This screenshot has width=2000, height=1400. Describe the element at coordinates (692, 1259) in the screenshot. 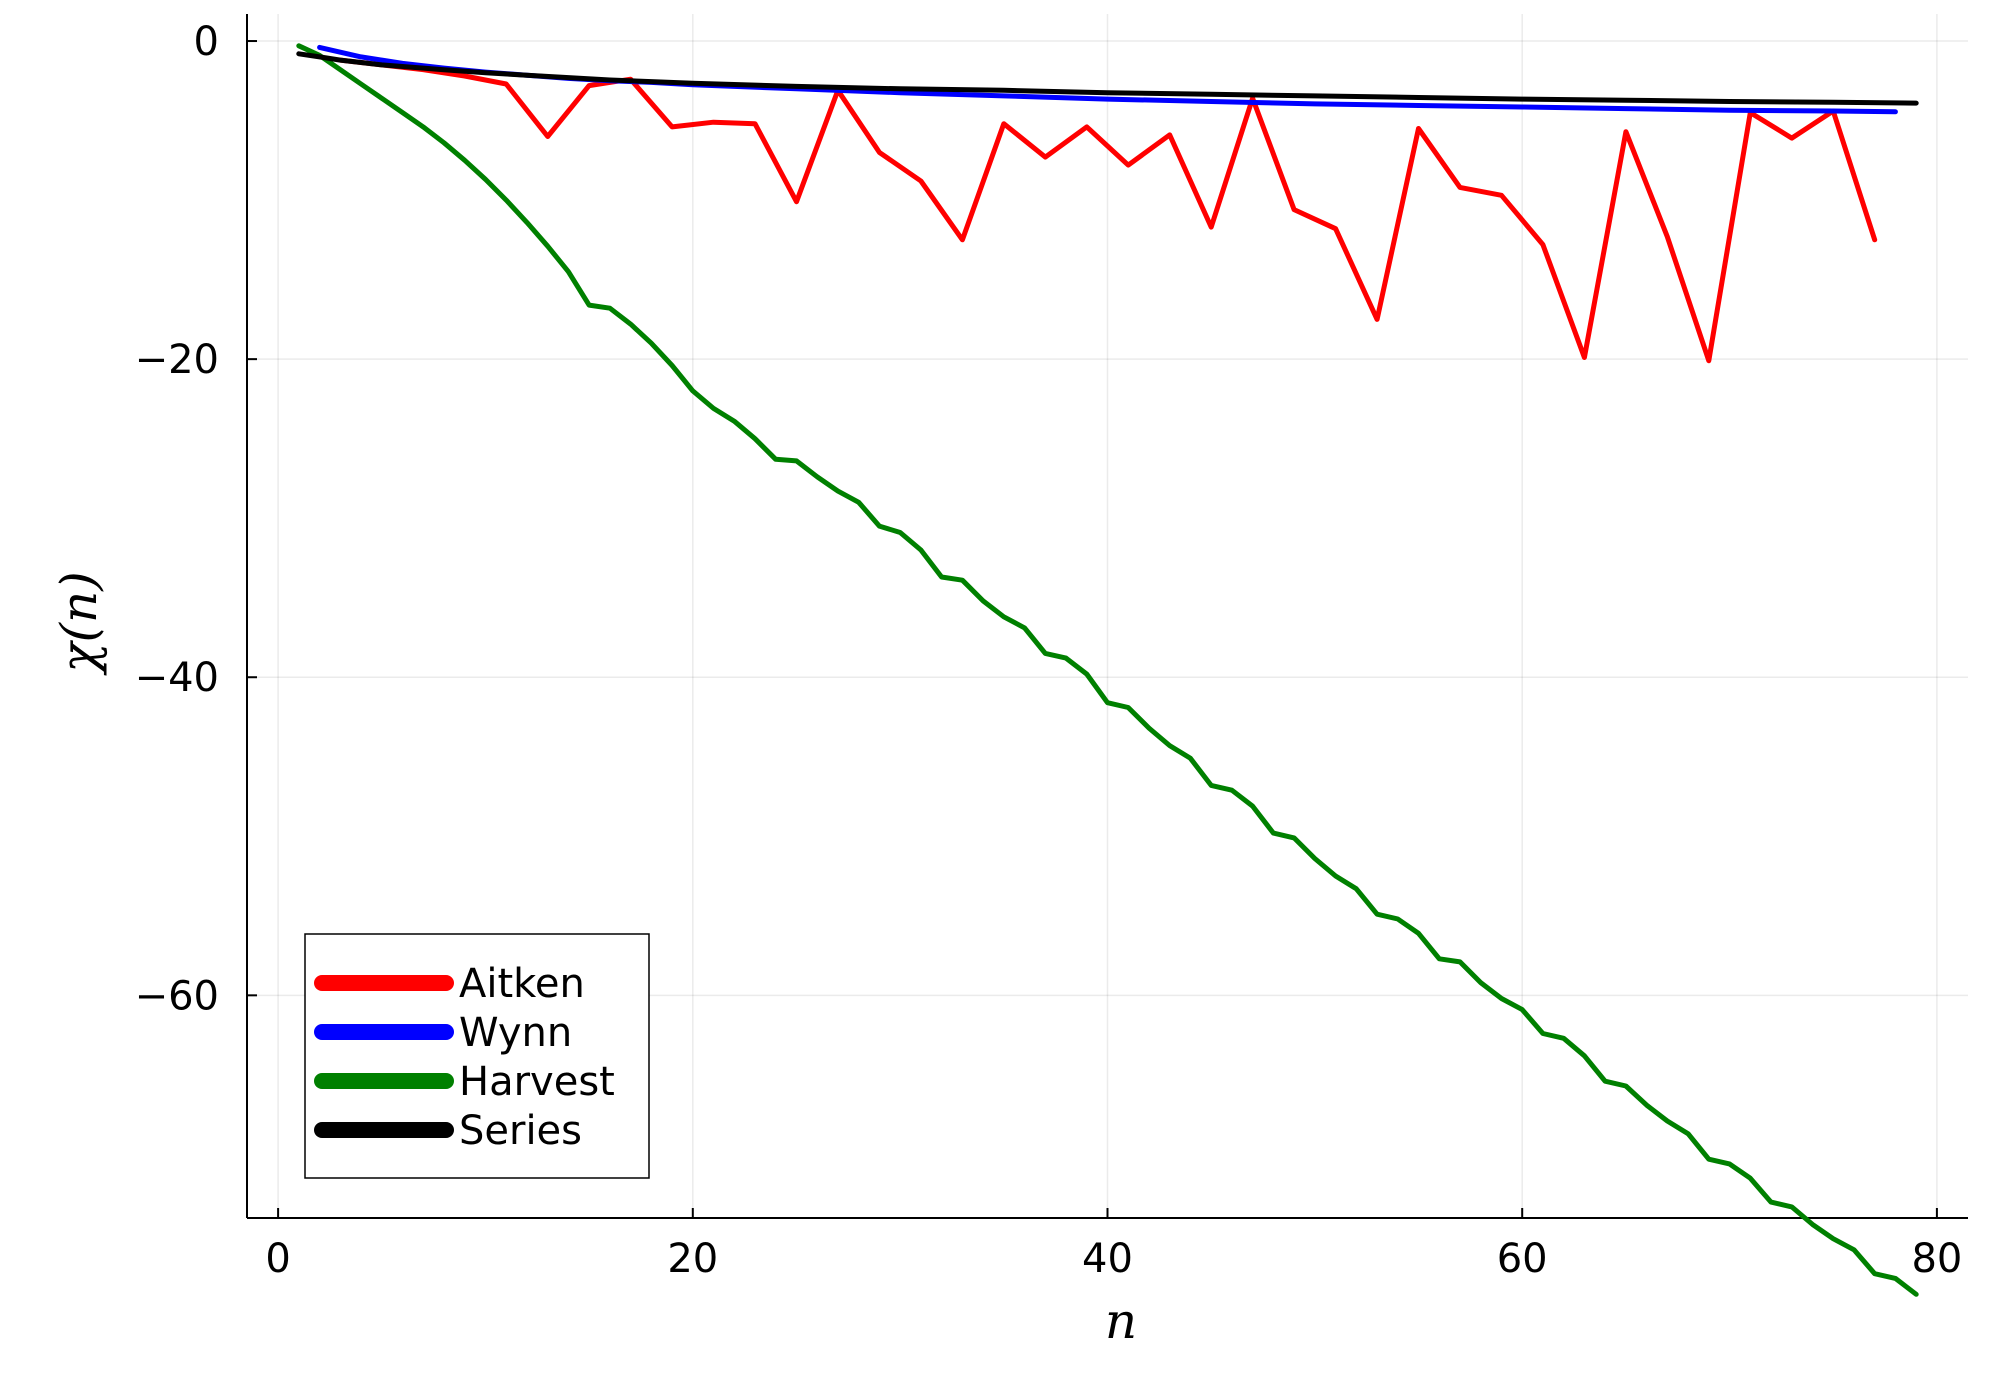

I see `x-tick-label: 20` at that location.